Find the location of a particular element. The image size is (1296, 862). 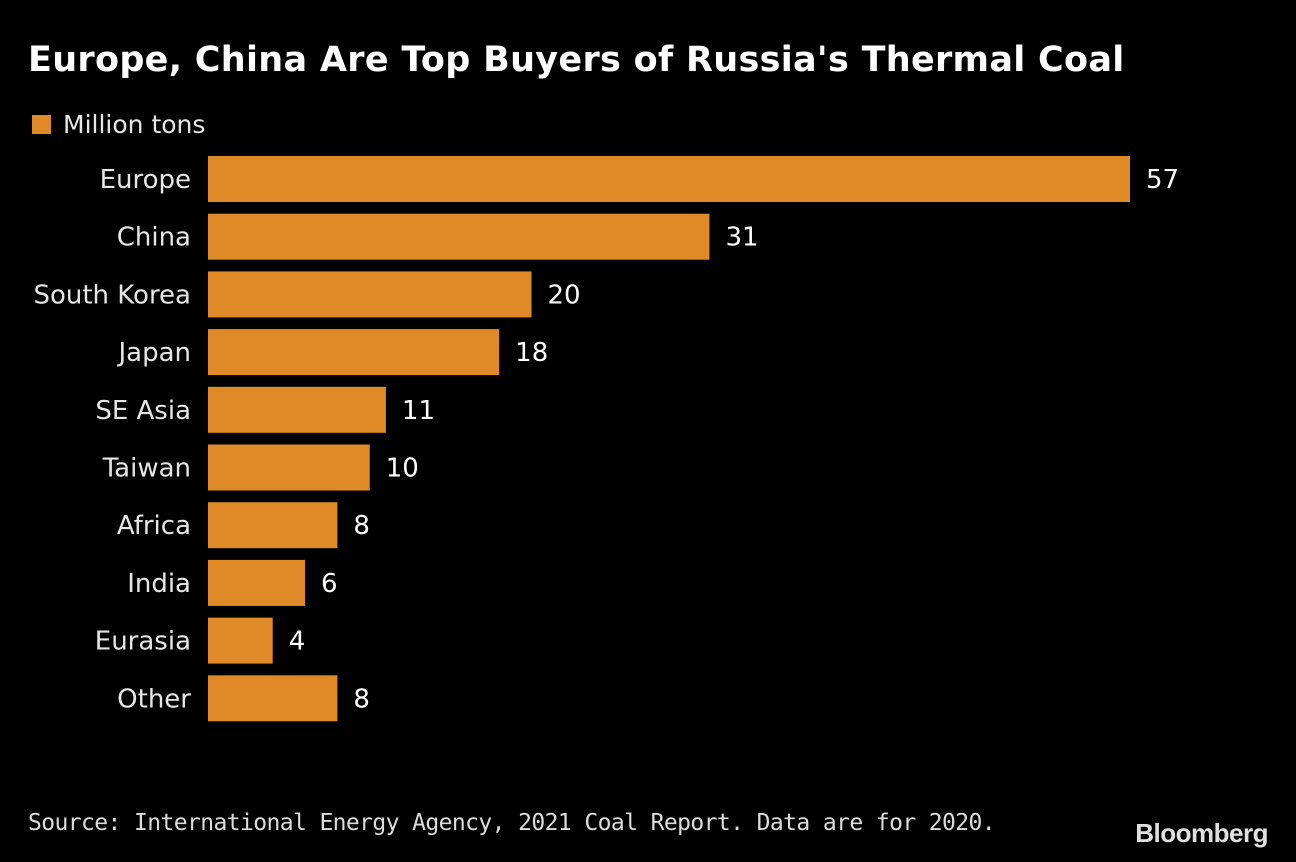

category-label: Japan is located at coordinates (153, 353).